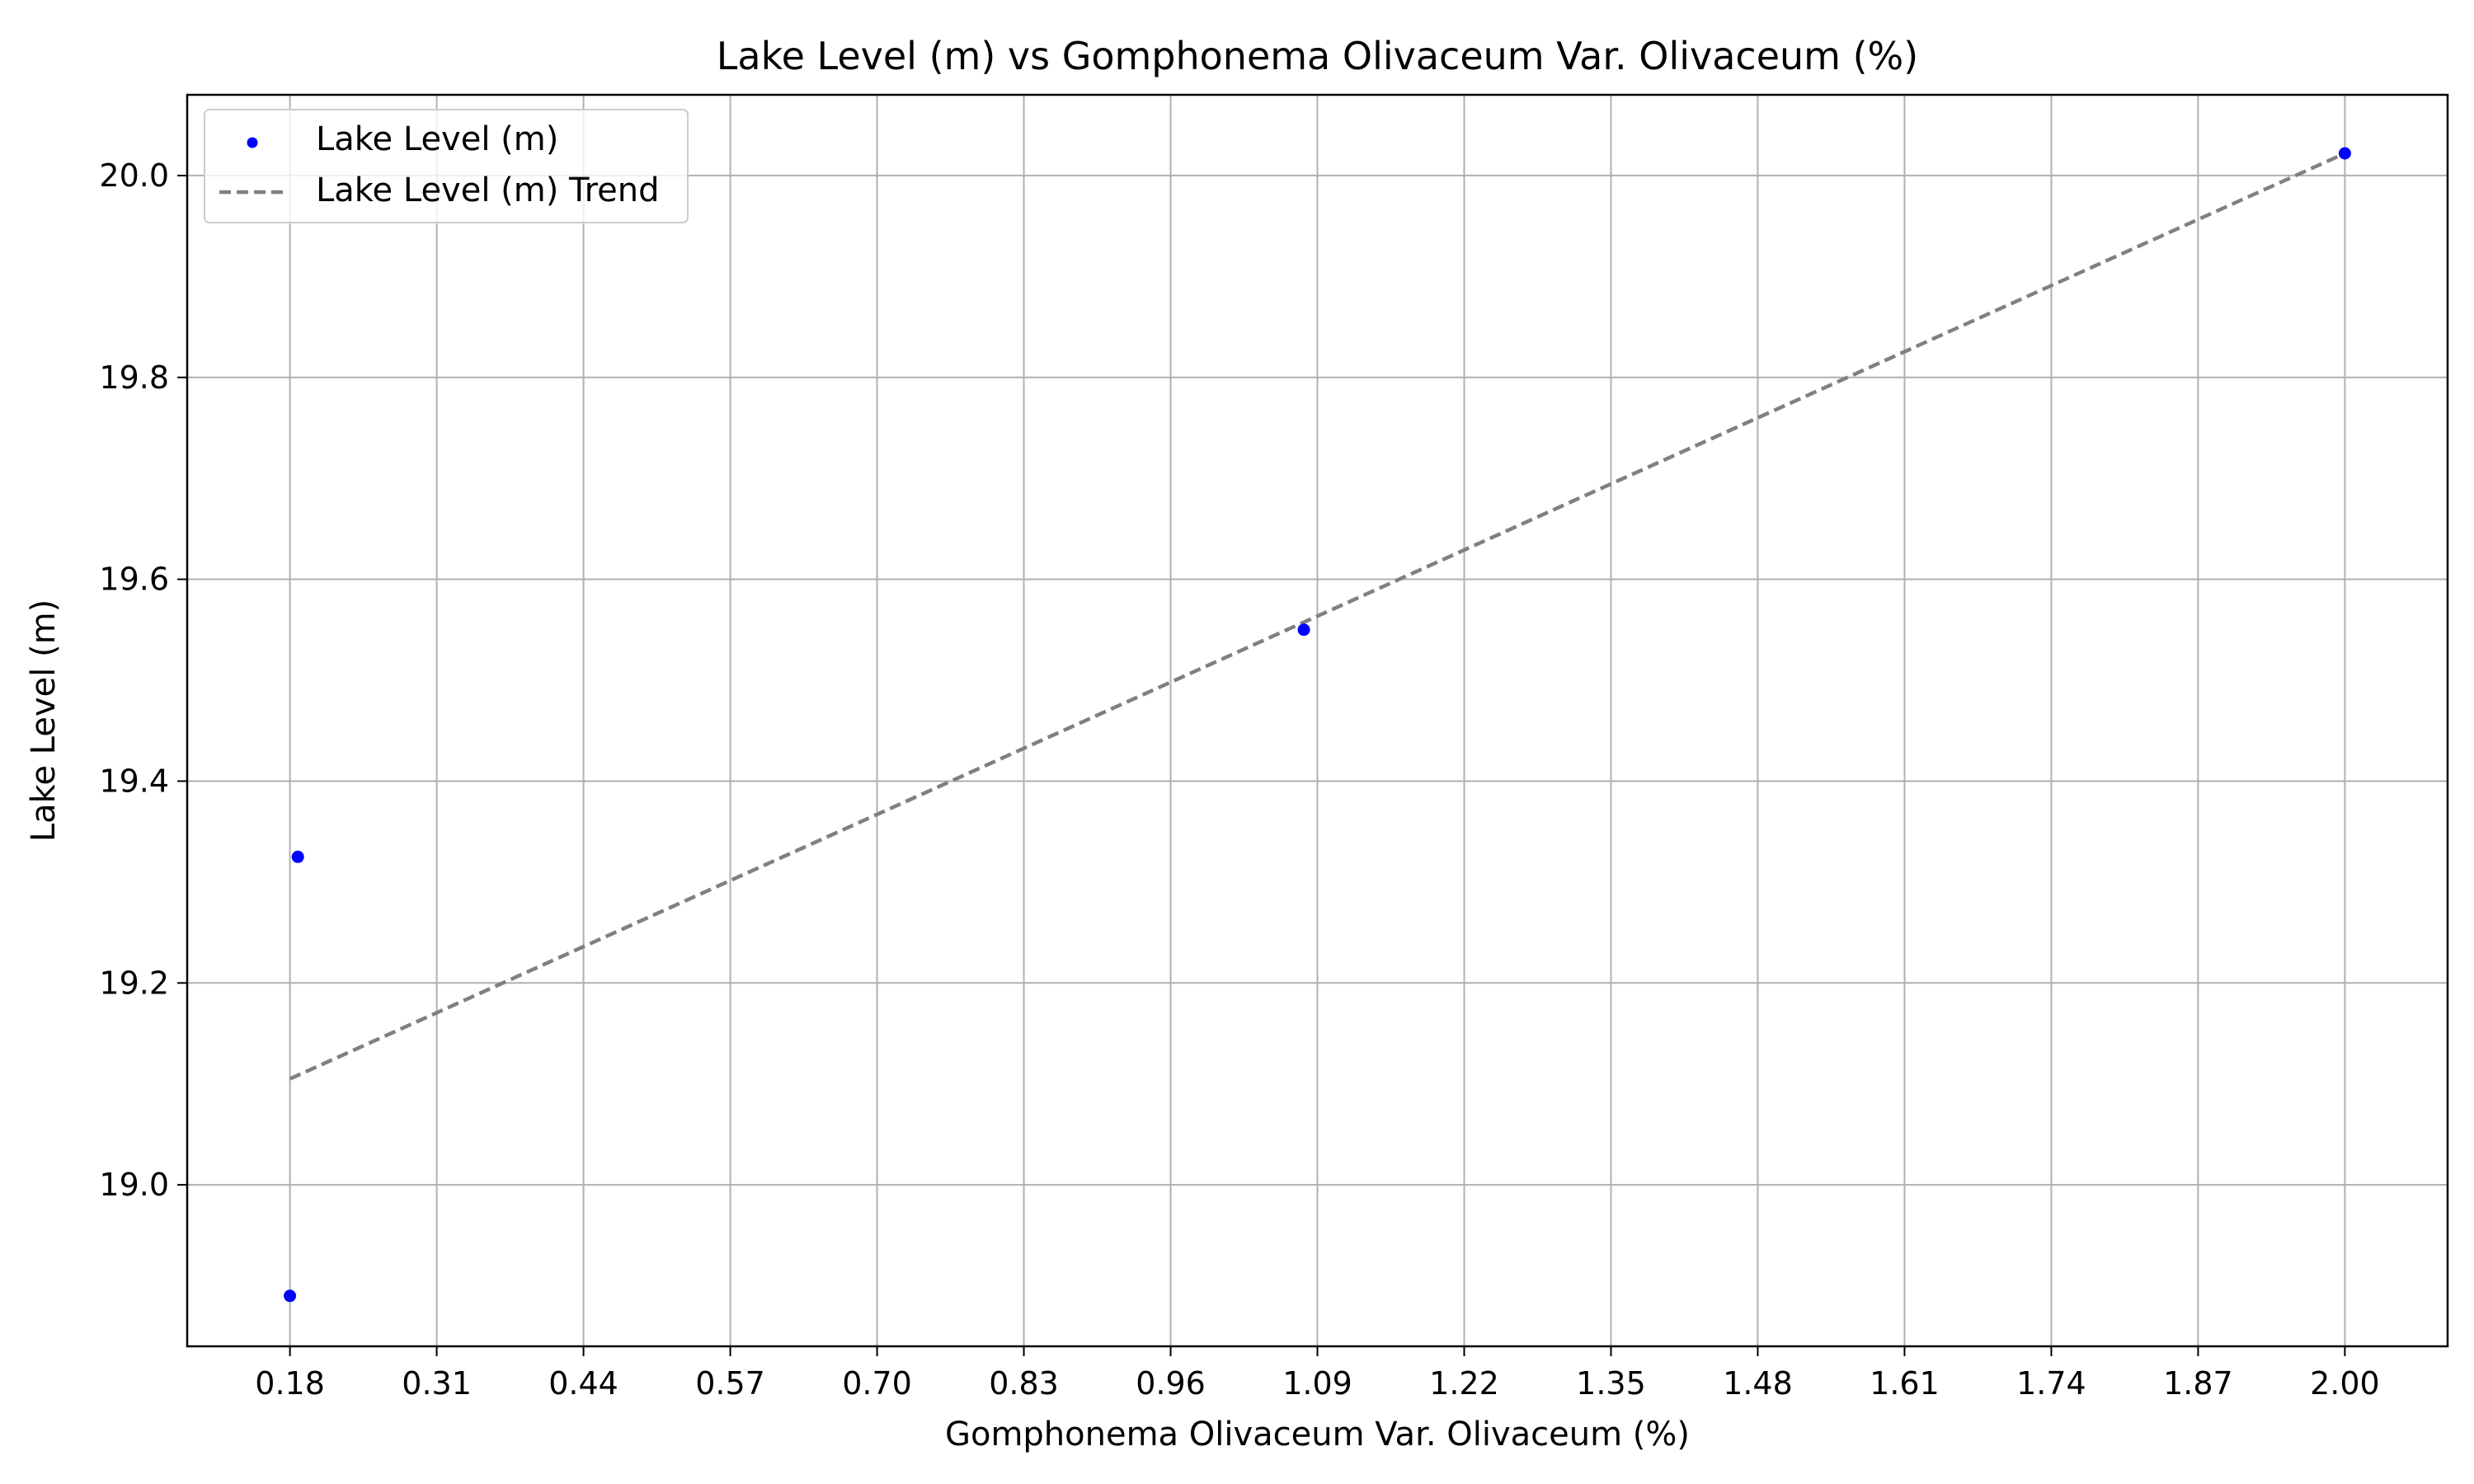 The image size is (2474, 1484). What do you see at coordinates (1317, 1383) in the screenshot?
I see `x-tick-label: 1.09` at bounding box center [1317, 1383].